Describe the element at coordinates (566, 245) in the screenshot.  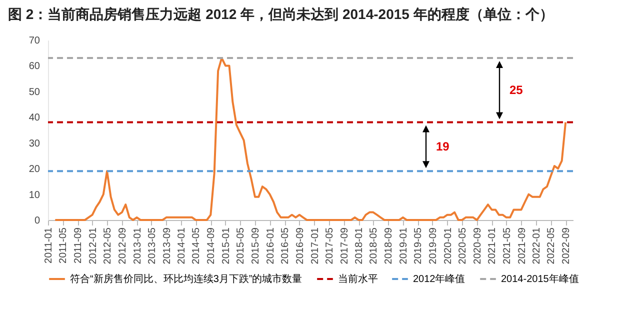
I see `x-tick-label: 2022-09` at that location.